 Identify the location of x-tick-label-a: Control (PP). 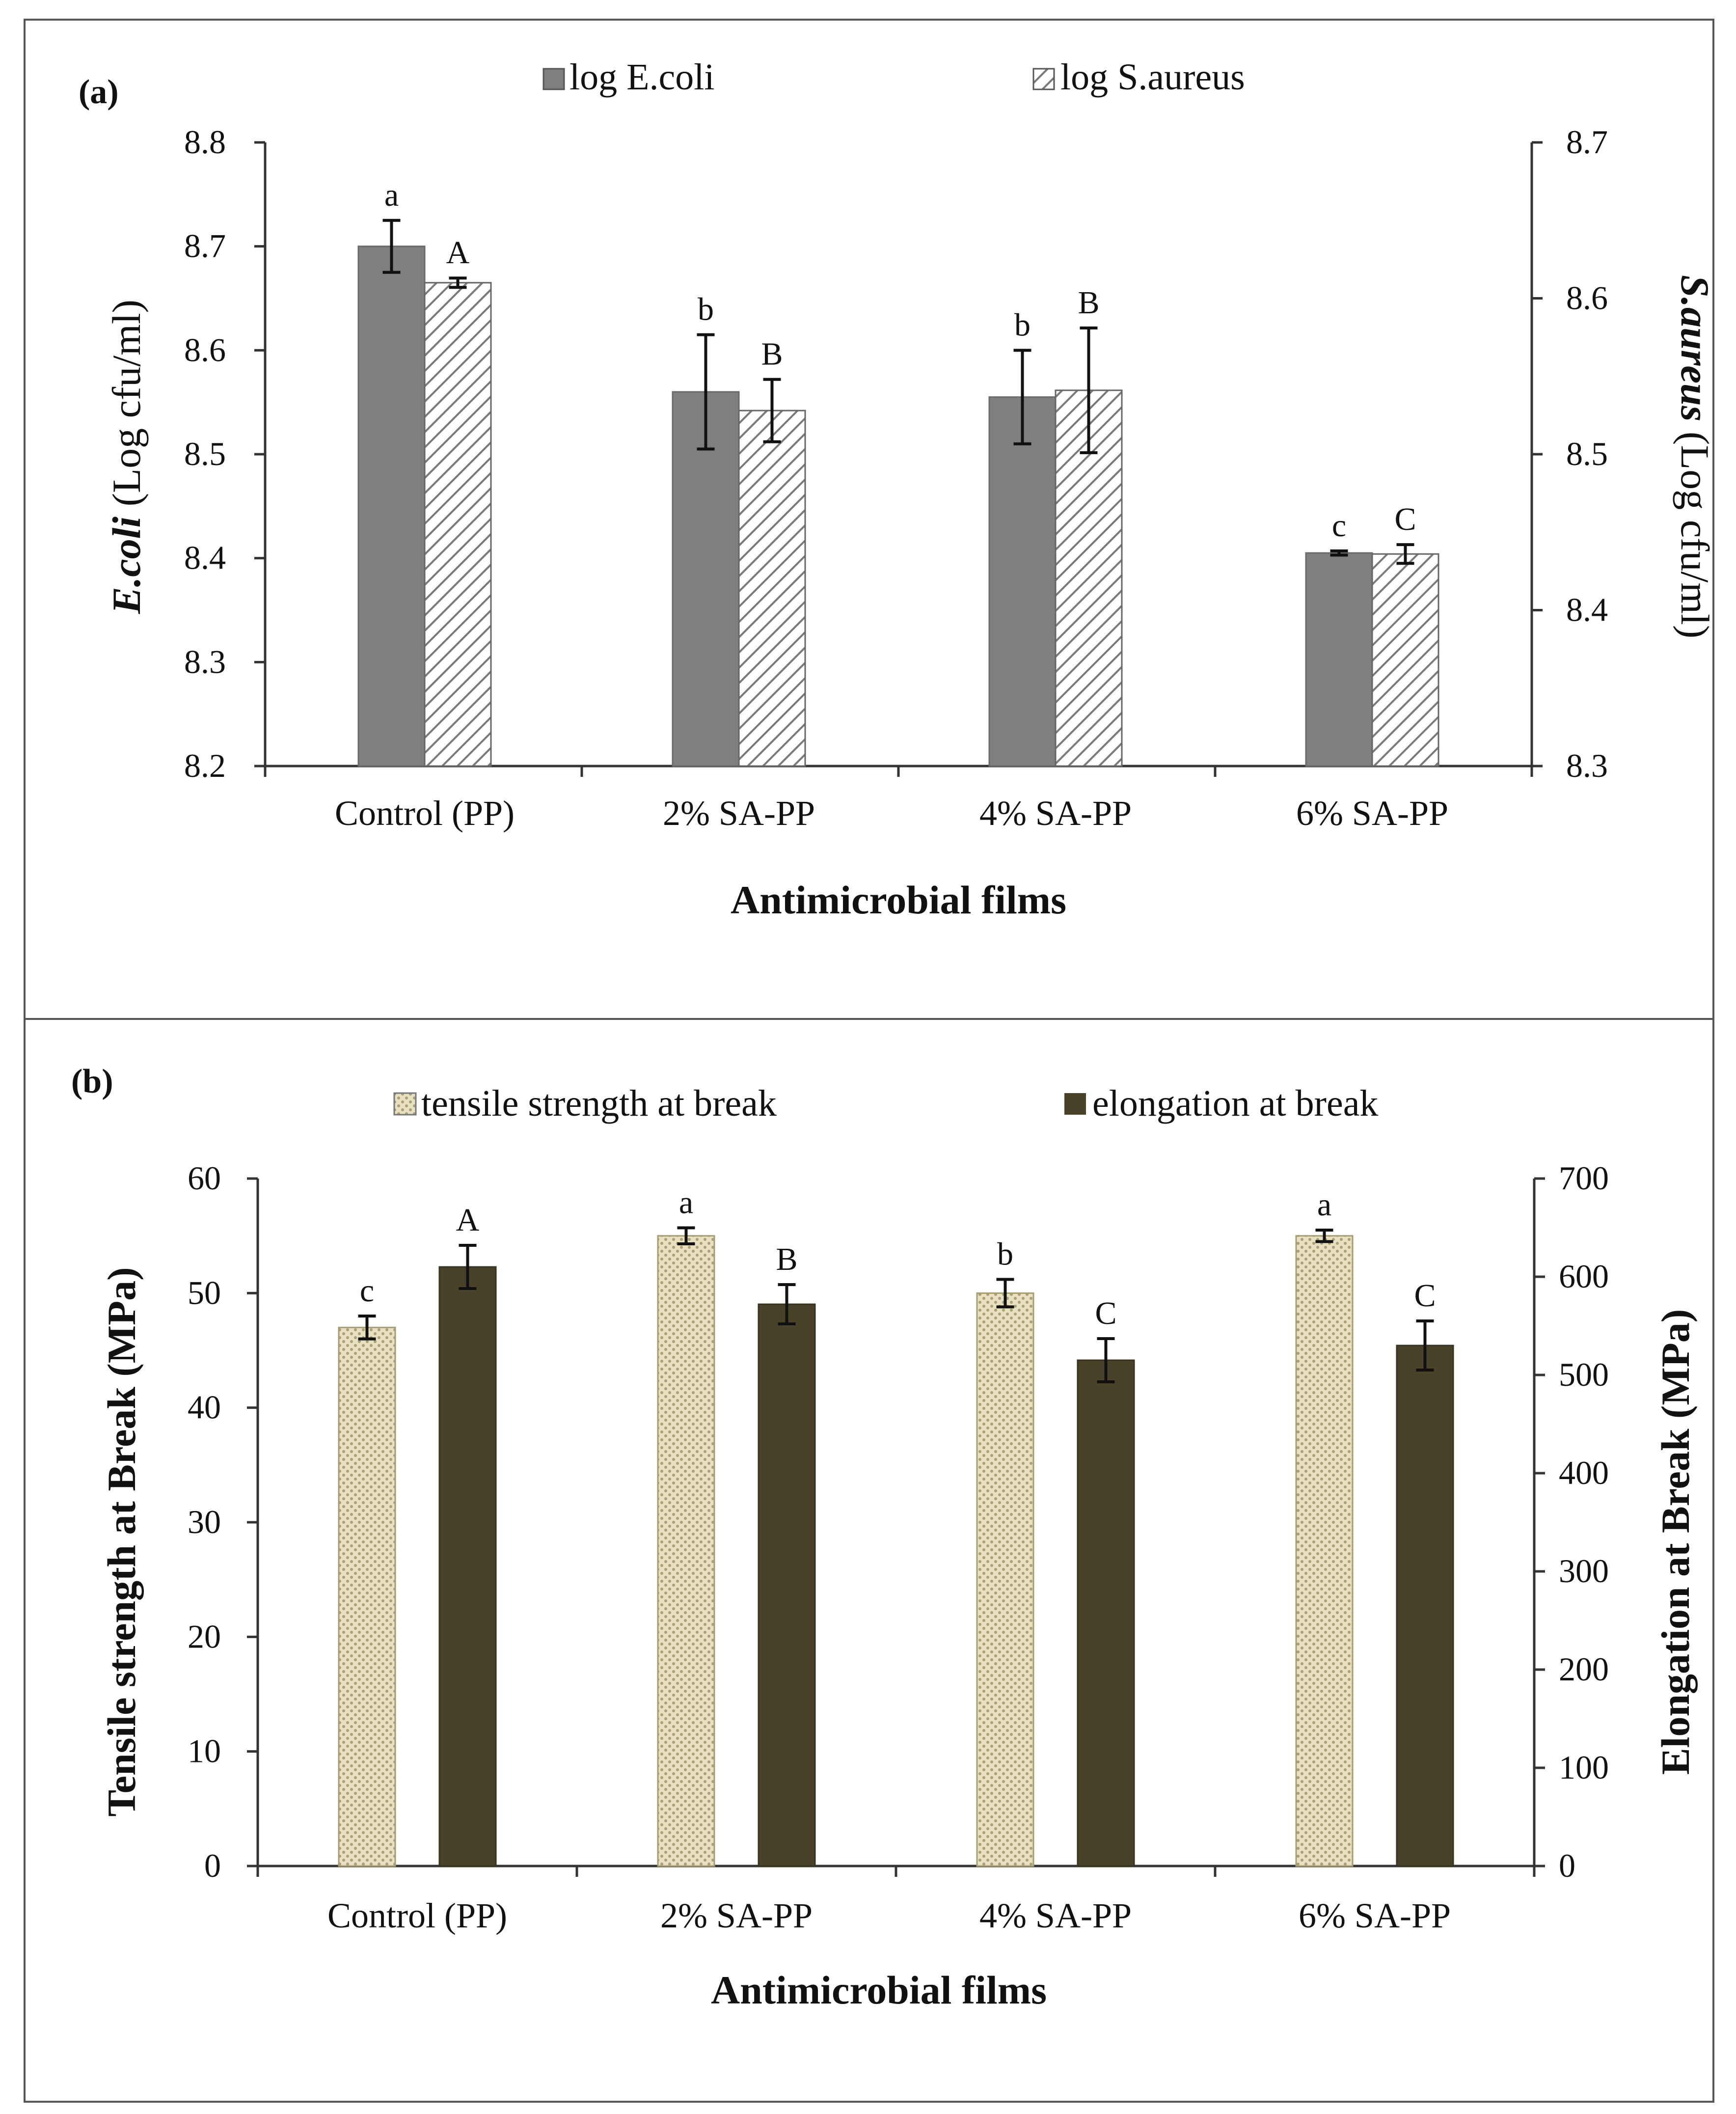
(425, 813).